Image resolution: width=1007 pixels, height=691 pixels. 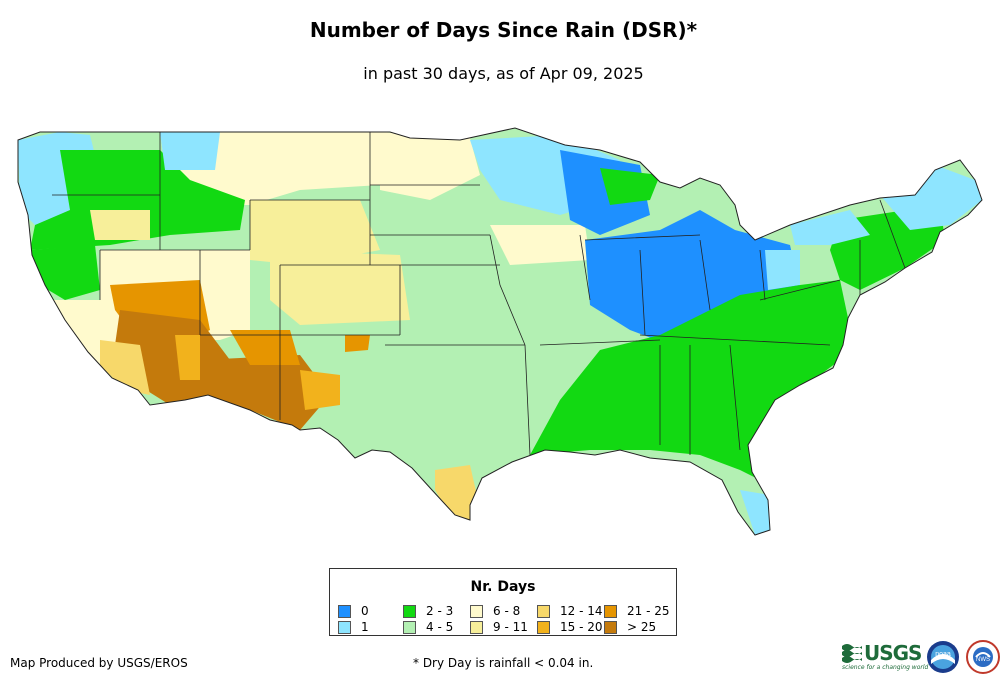 I want to click on legend-item: 1, so click(x=370, y=627).